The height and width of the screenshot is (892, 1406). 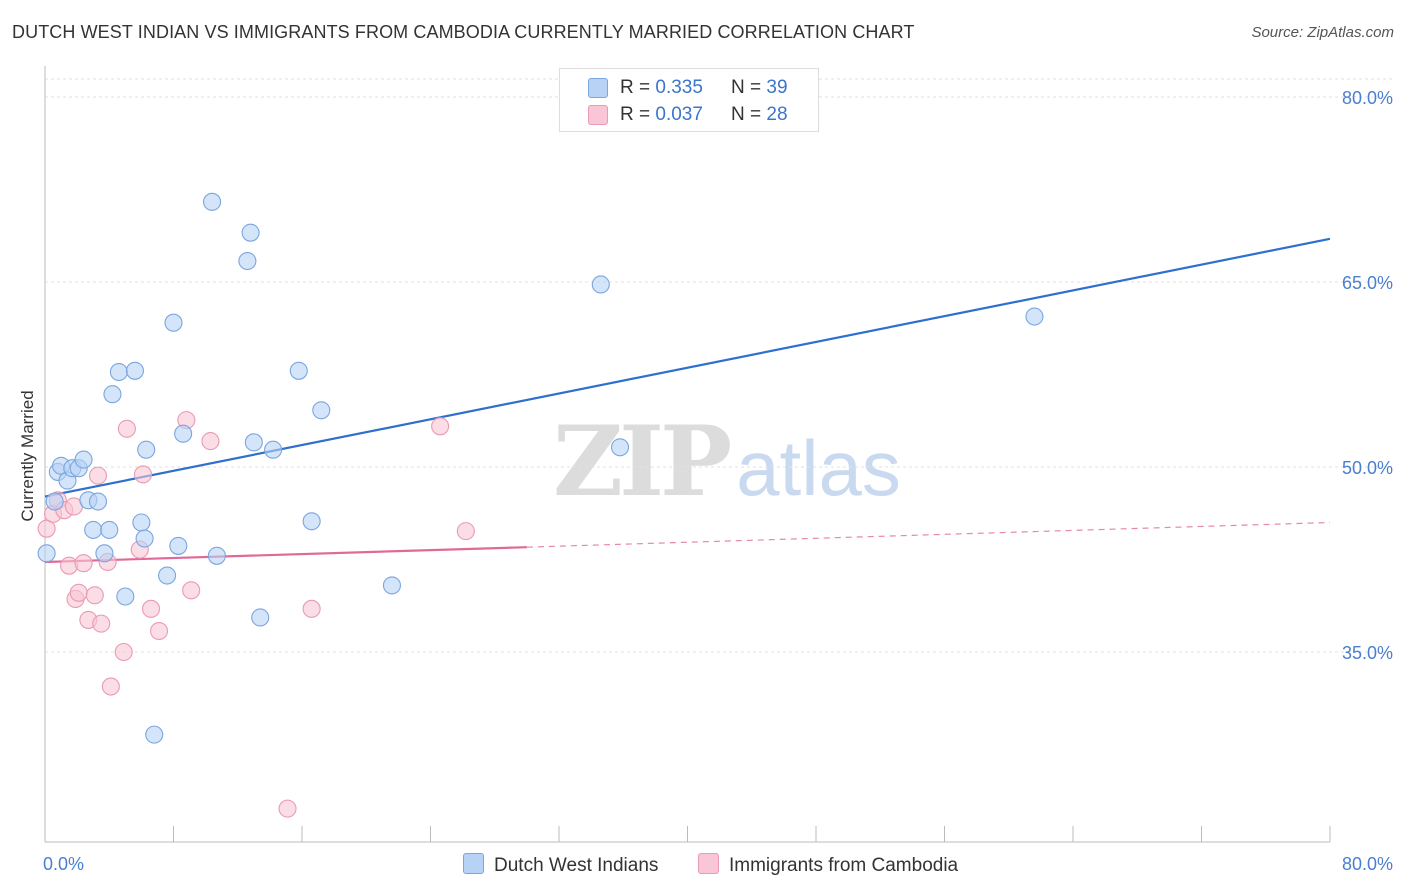 I want to click on legend-n-blue: N = 39, so click(x=759, y=88).